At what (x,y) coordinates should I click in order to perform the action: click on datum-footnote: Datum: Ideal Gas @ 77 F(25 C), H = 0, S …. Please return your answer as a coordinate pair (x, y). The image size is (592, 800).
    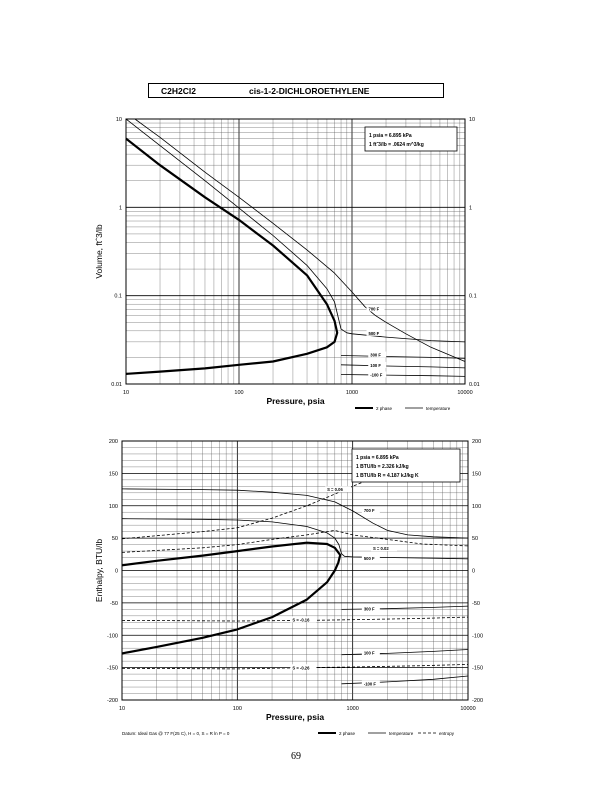
    Looking at the image, I should click on (176, 733).